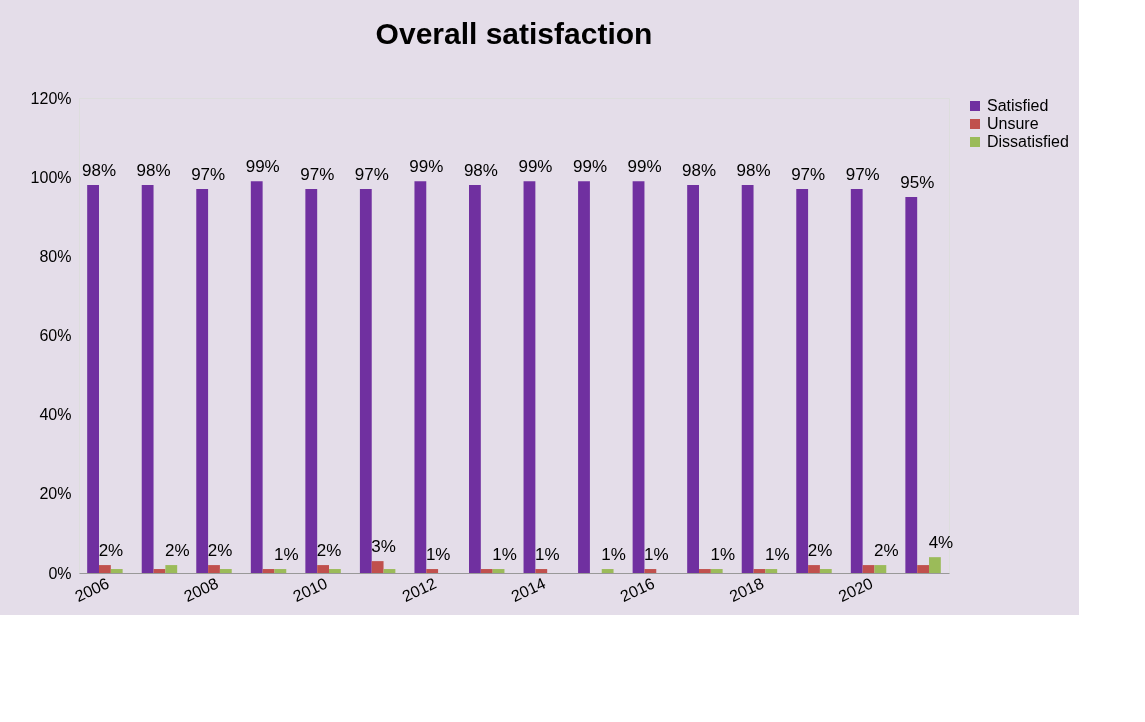  Describe the element at coordinates (201, 590) in the screenshot. I see `x-tick-label: 2008` at that location.